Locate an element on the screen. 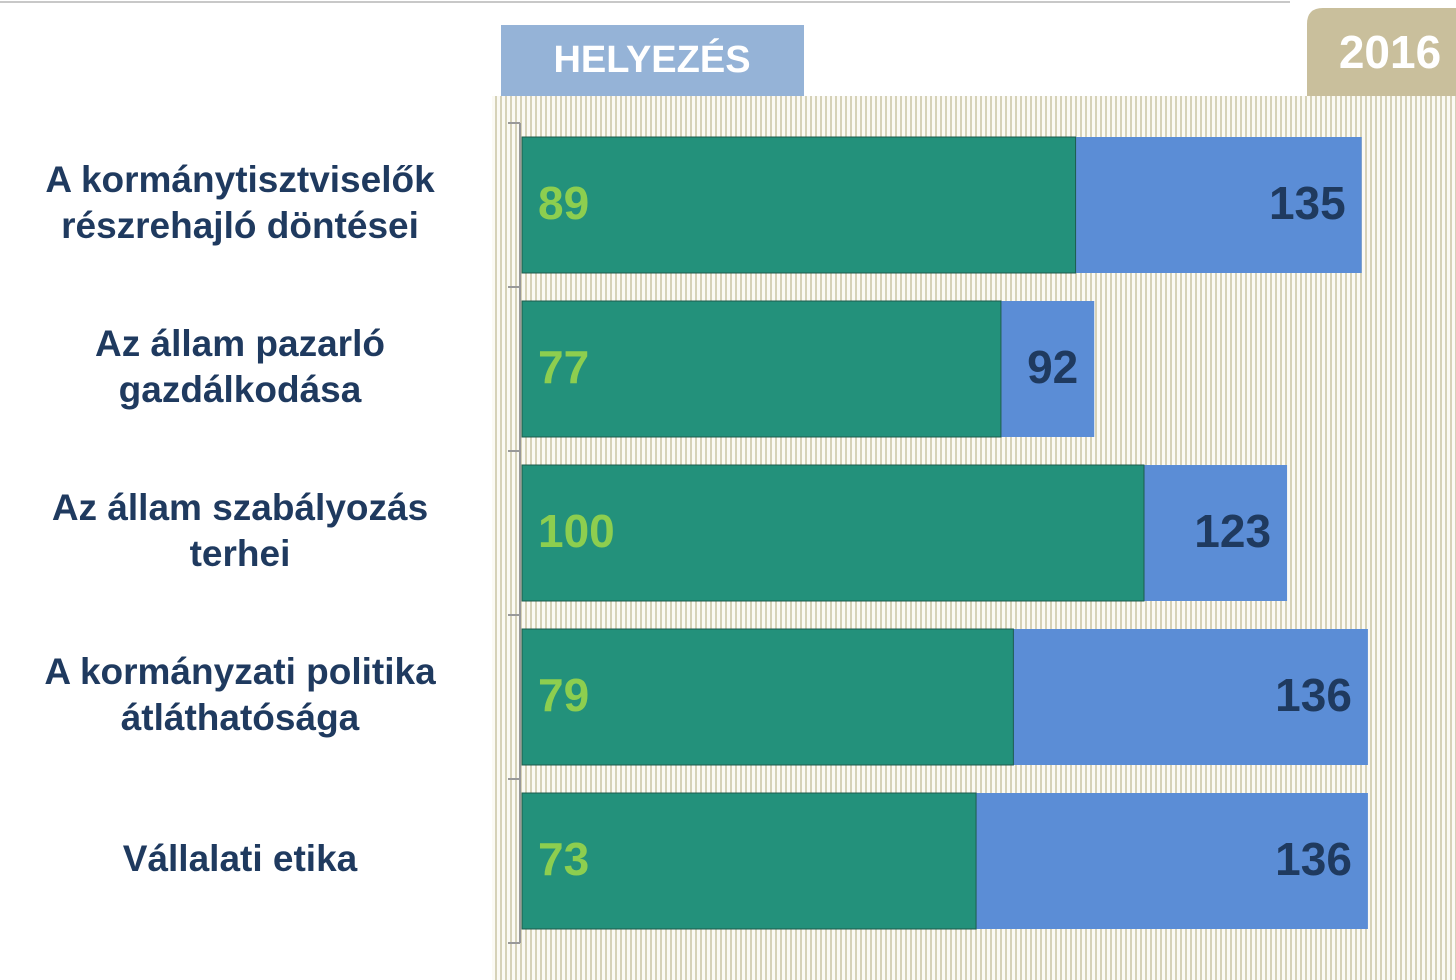 The height and width of the screenshot is (980, 1456). value-label: 79 is located at coordinates (563, 695).